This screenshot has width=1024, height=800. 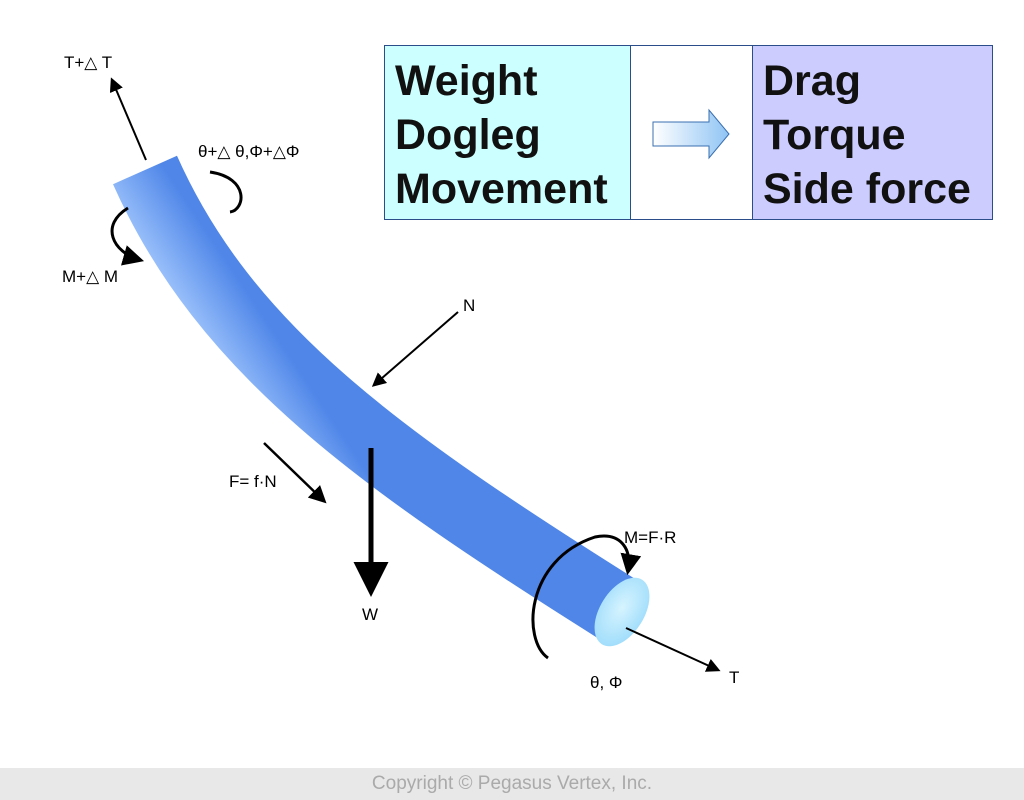 I want to click on tension-top-arrow, so click(x=128, y=119).